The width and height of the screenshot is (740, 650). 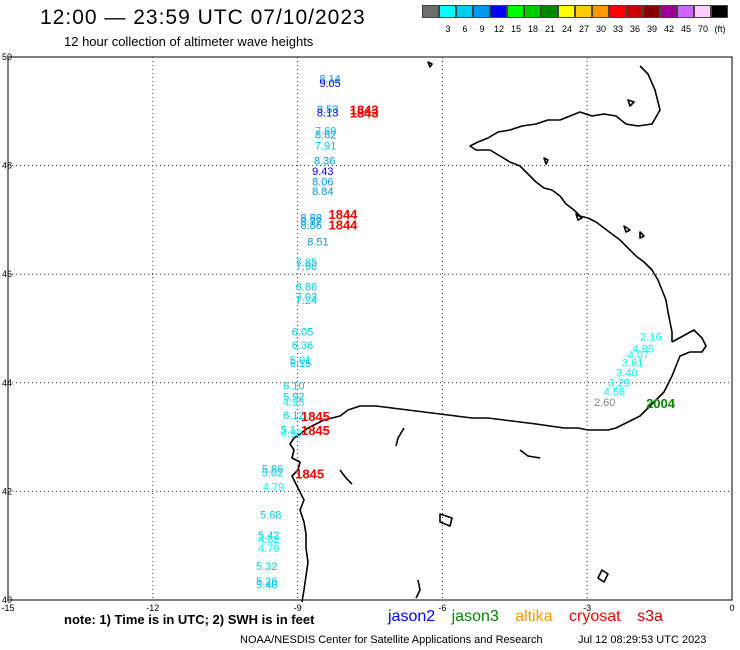 What do you see at coordinates (327, 114) in the screenshot?
I see `wave-height-value: 8.13` at bounding box center [327, 114].